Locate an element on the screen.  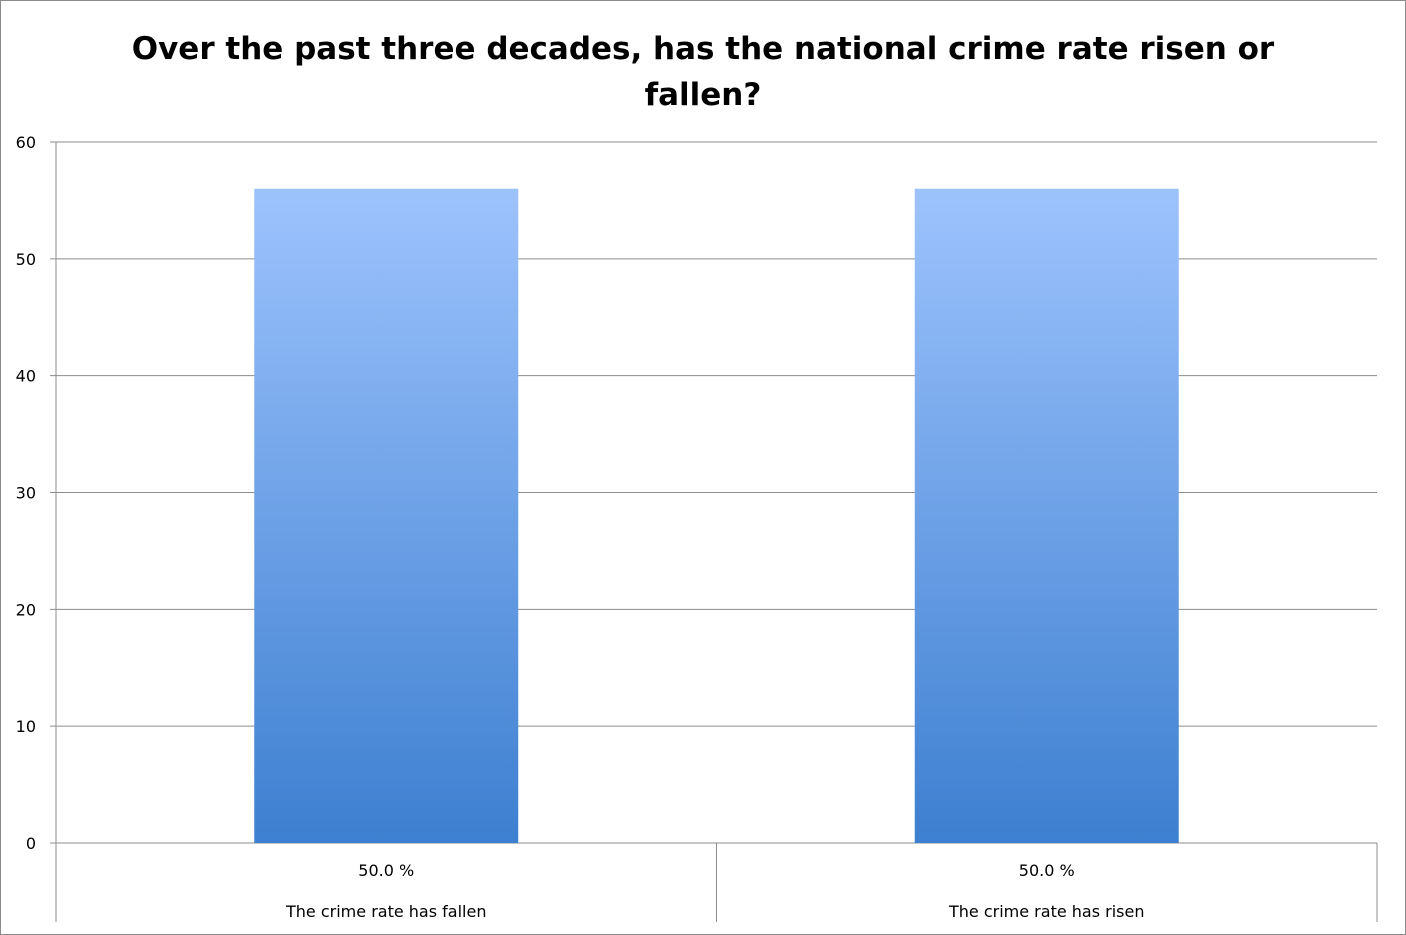
y-tick-label: 20 is located at coordinates (26, 609).